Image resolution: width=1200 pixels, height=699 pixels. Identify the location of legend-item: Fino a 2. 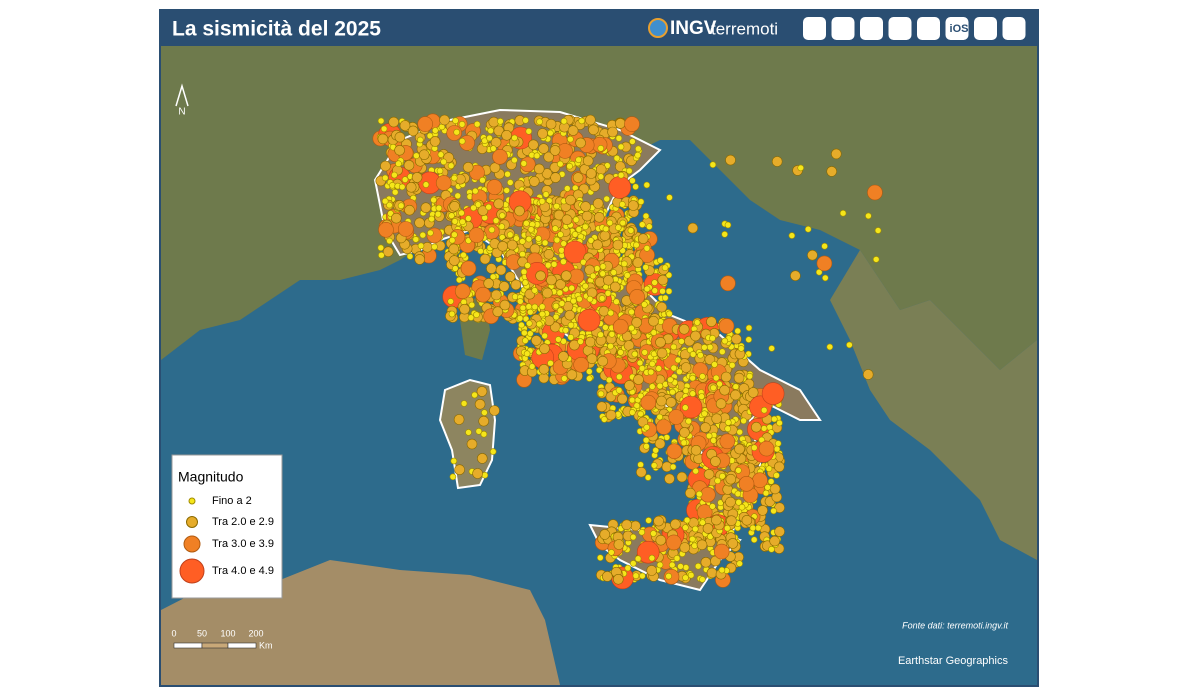
(232, 501).